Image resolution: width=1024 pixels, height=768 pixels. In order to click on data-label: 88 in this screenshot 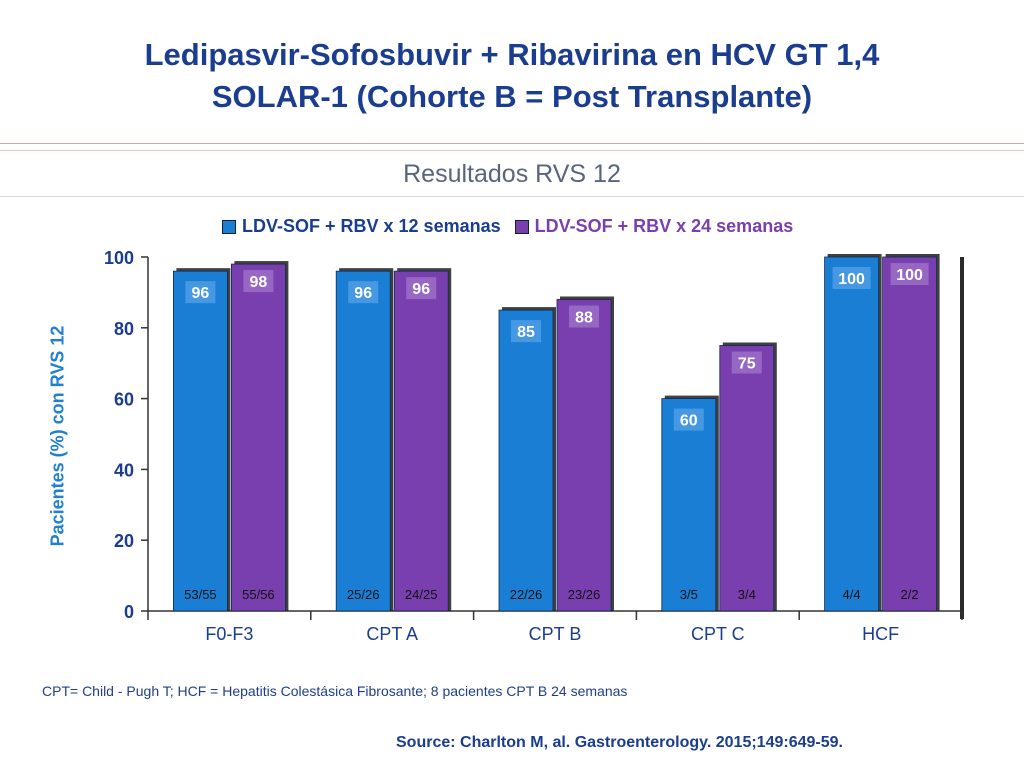, I will do `click(584, 317)`.